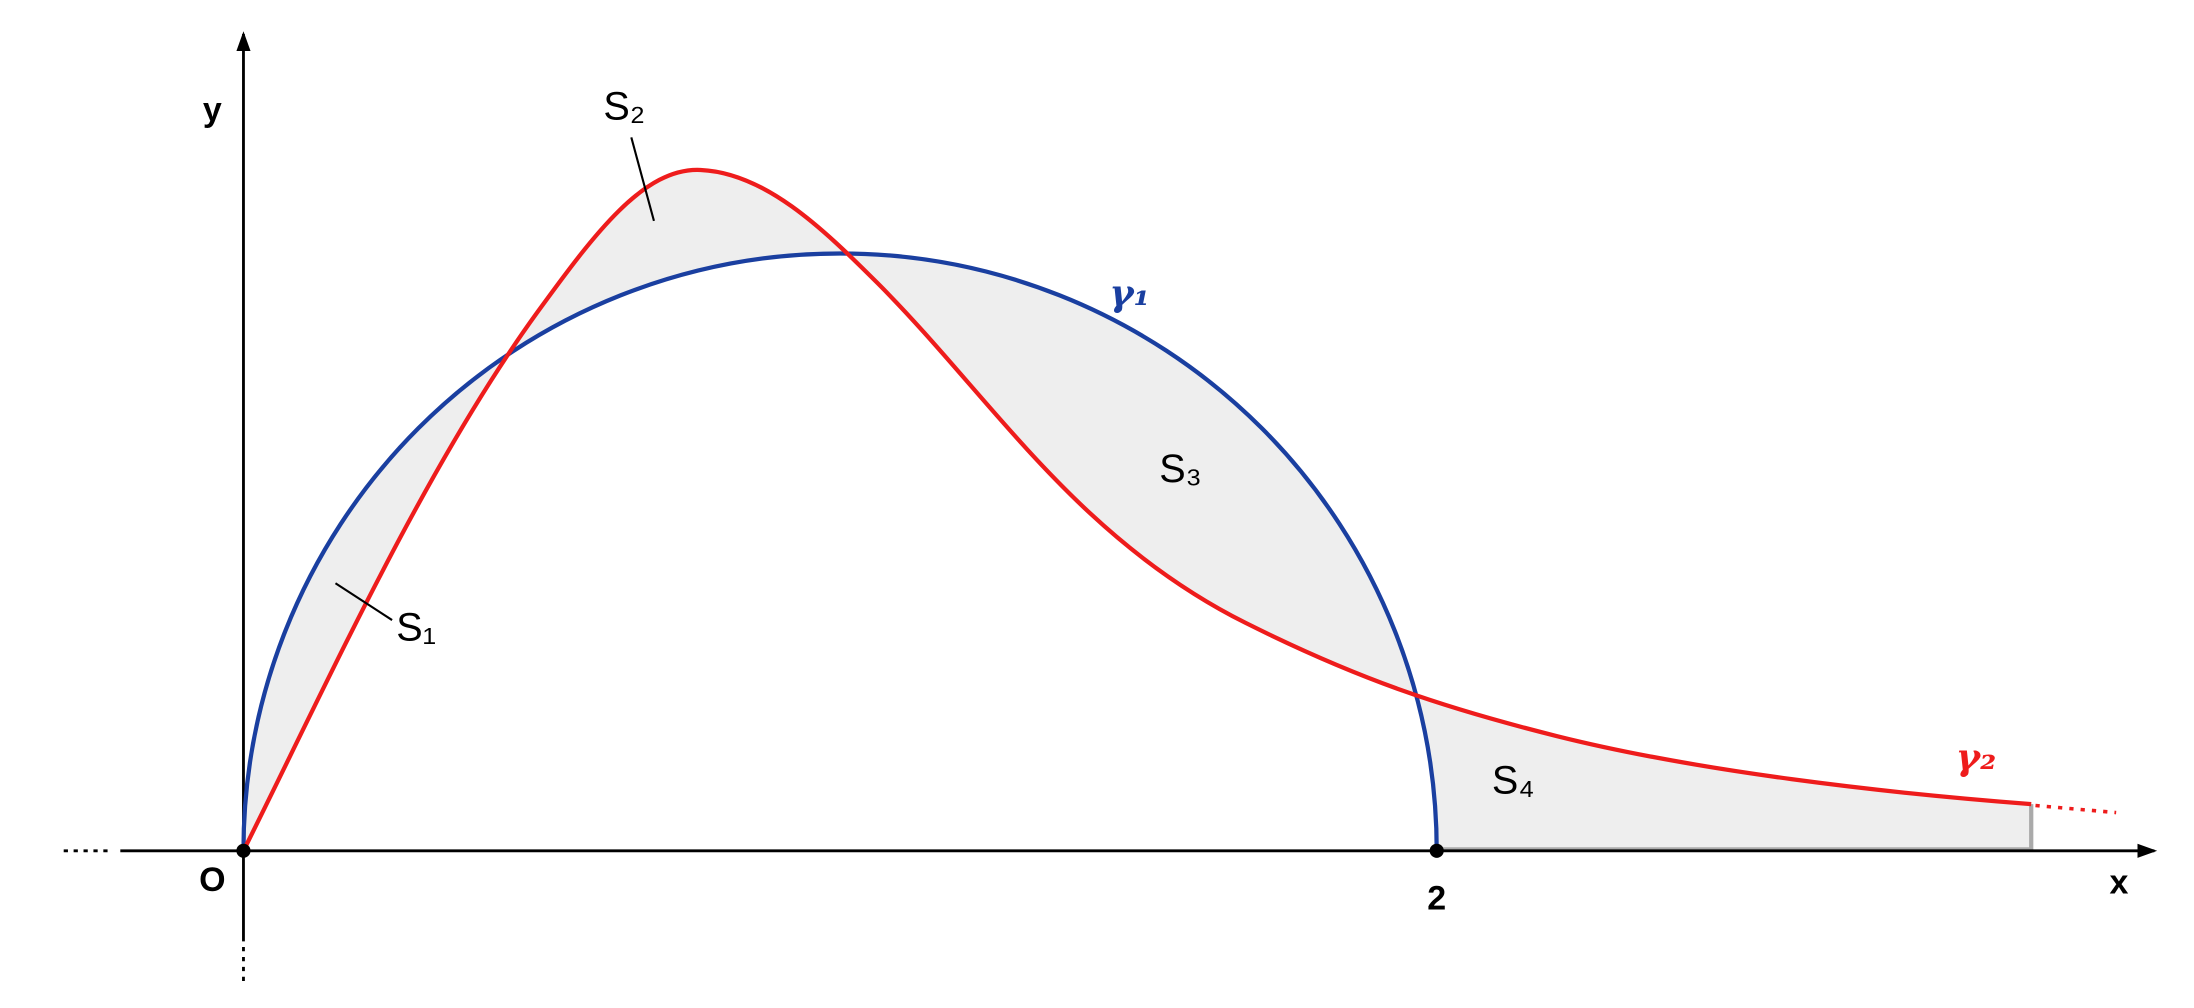 This screenshot has height=1008, width=2194. What do you see at coordinates (624, 107) in the screenshot?
I see `region-label: S₂` at bounding box center [624, 107].